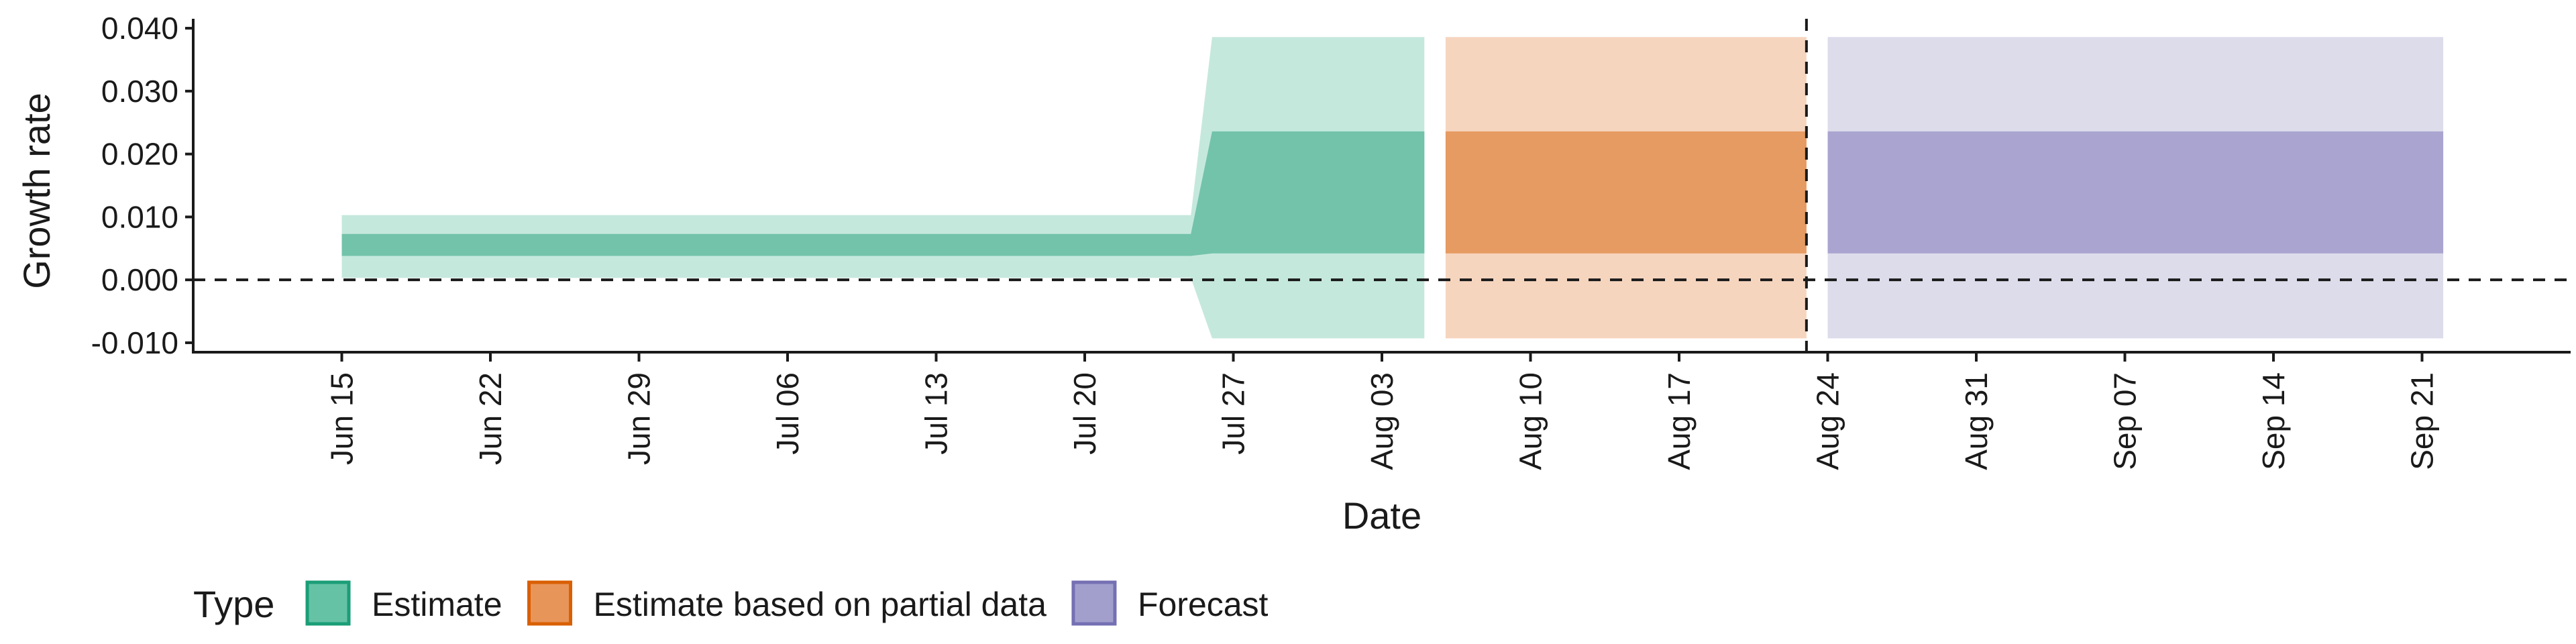  What do you see at coordinates (2273, 421) in the screenshot?
I see `x-tick-label: Sep 14` at bounding box center [2273, 421].